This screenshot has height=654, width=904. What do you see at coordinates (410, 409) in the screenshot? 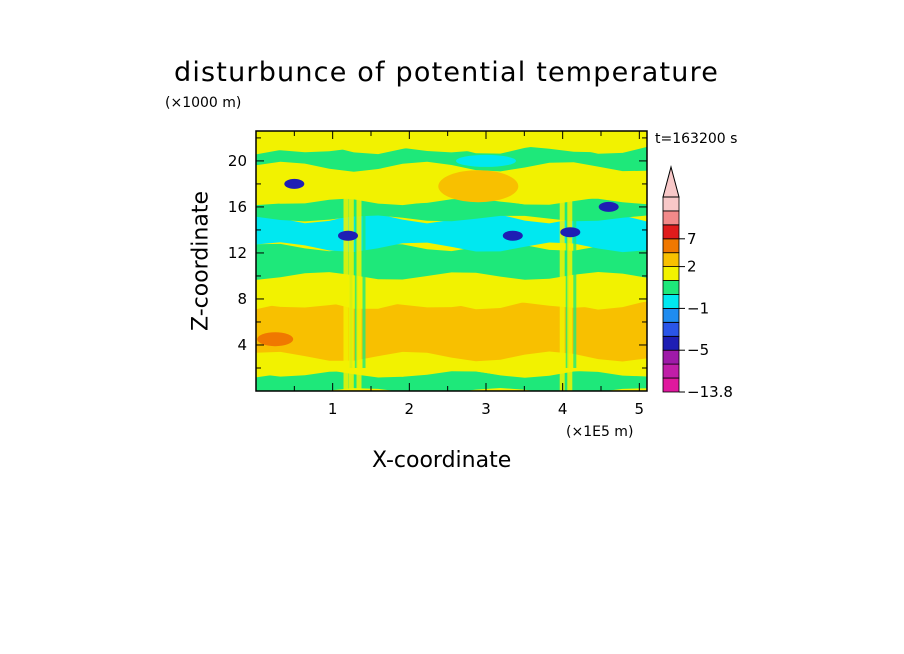
I see `x-tick-label: 2` at bounding box center [410, 409].